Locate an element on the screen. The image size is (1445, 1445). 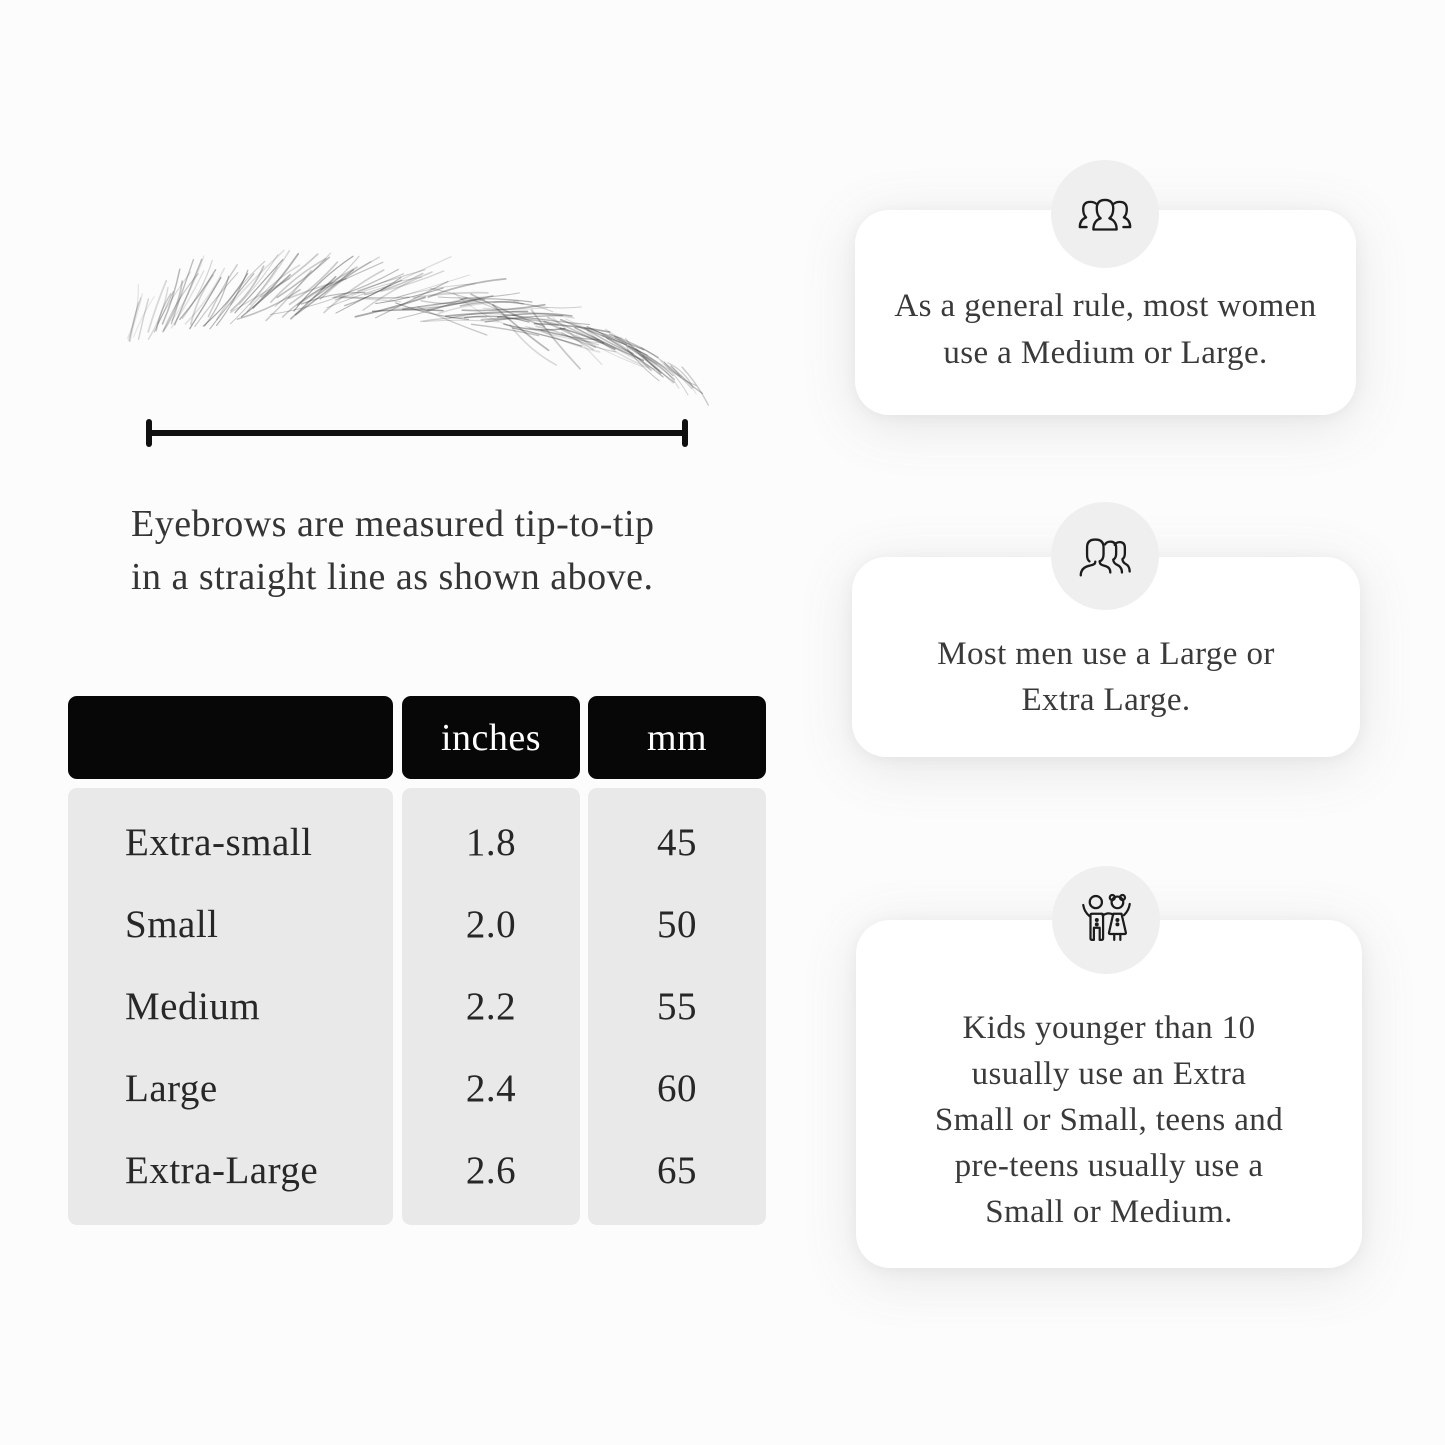
mm-cell: 60 is located at coordinates (677, 1089).